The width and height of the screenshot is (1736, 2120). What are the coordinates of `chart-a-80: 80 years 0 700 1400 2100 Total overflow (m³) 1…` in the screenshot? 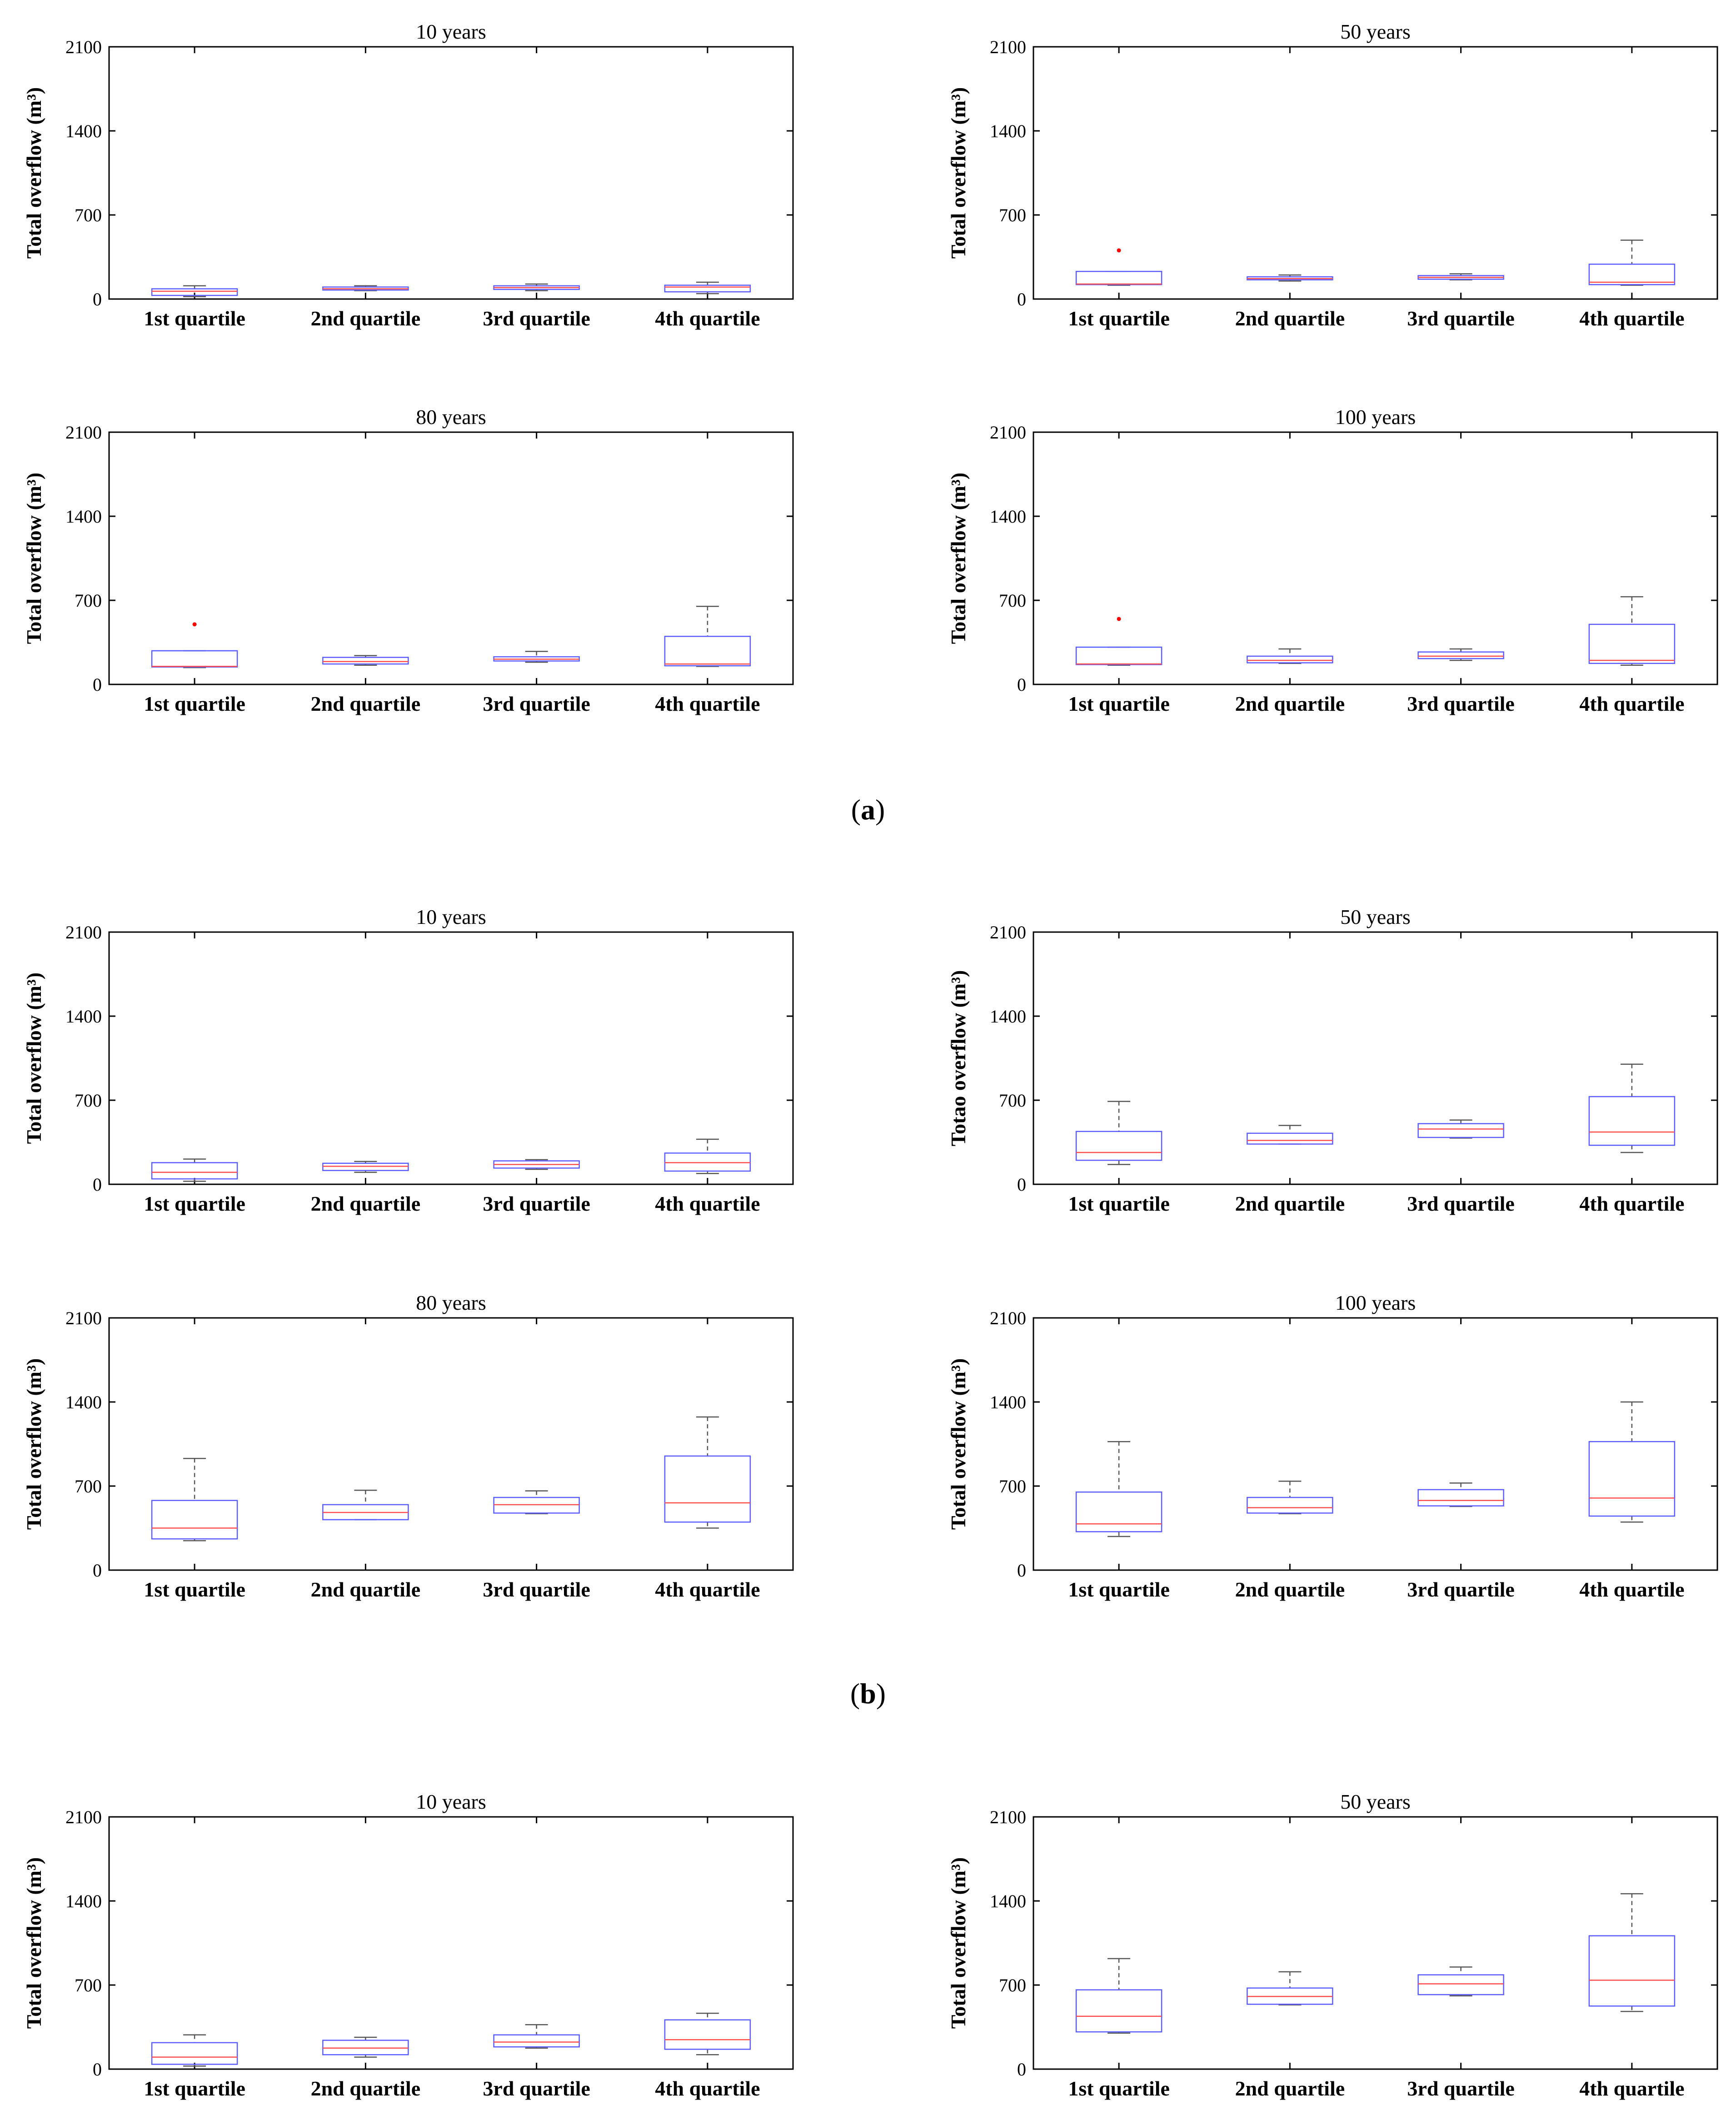 It's located at (408, 560).